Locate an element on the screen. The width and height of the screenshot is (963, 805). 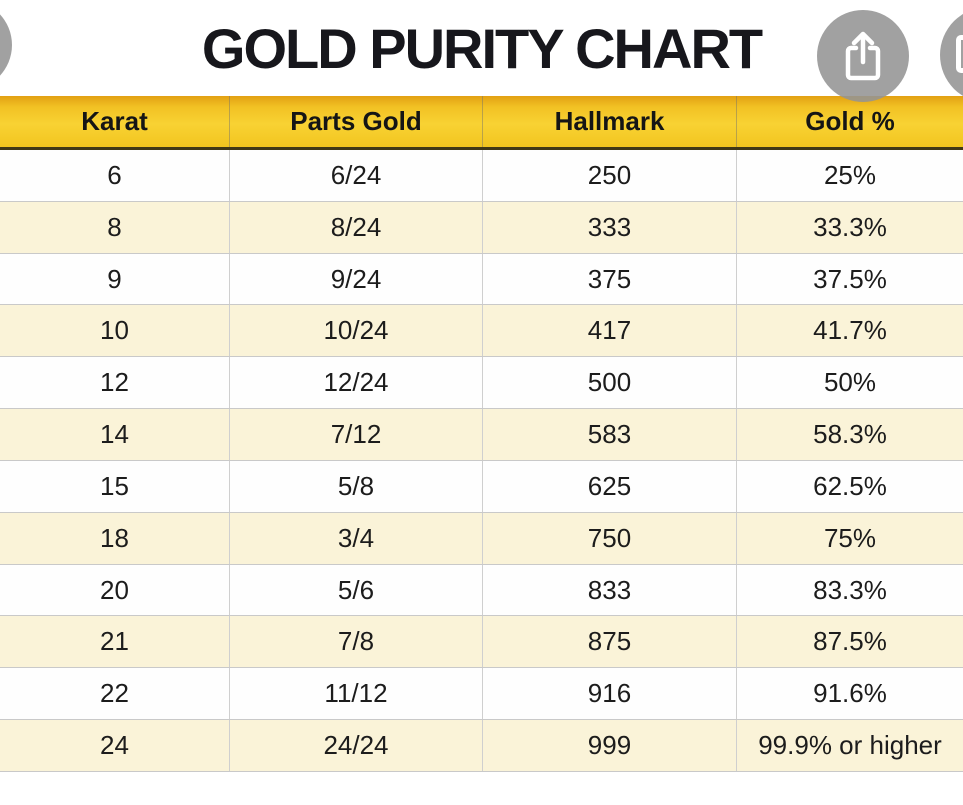
table-cell: 916 is located at coordinates (610, 694).